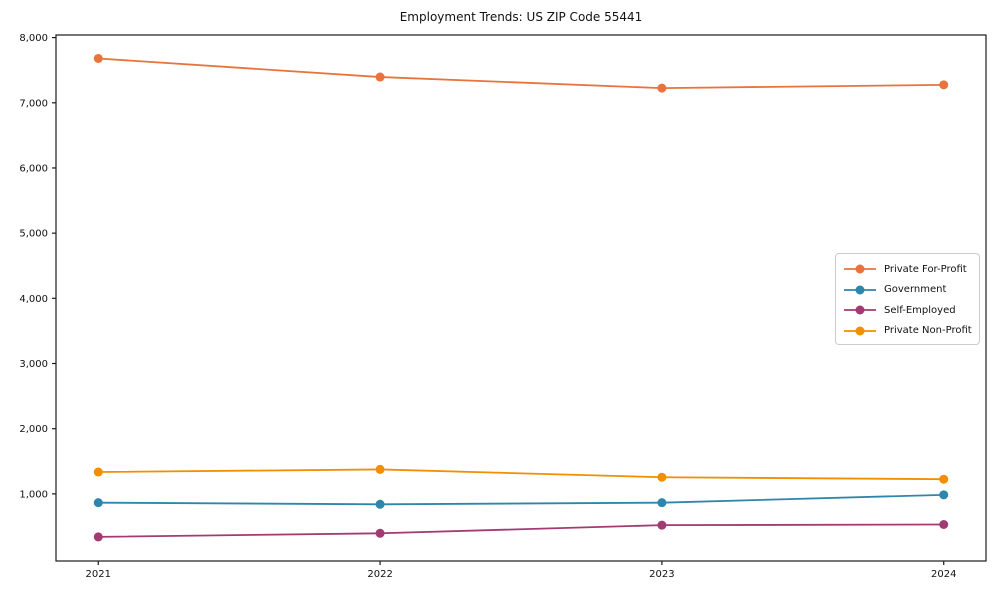  Describe the element at coordinates (915, 290) in the screenshot. I see `legend-label: Government` at that location.